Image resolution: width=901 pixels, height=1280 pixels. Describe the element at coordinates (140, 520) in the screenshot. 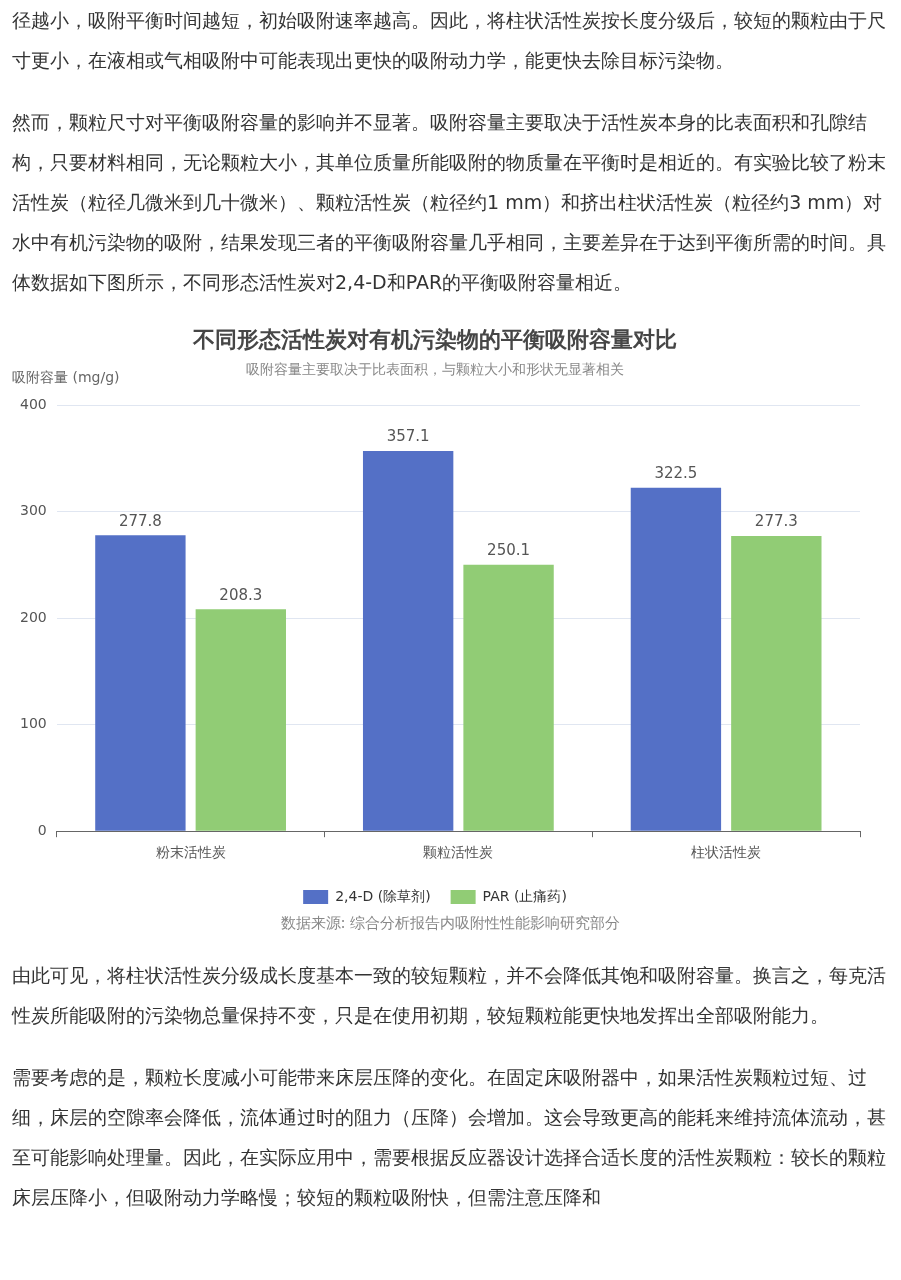

I see `data-label: 277.8` at that location.